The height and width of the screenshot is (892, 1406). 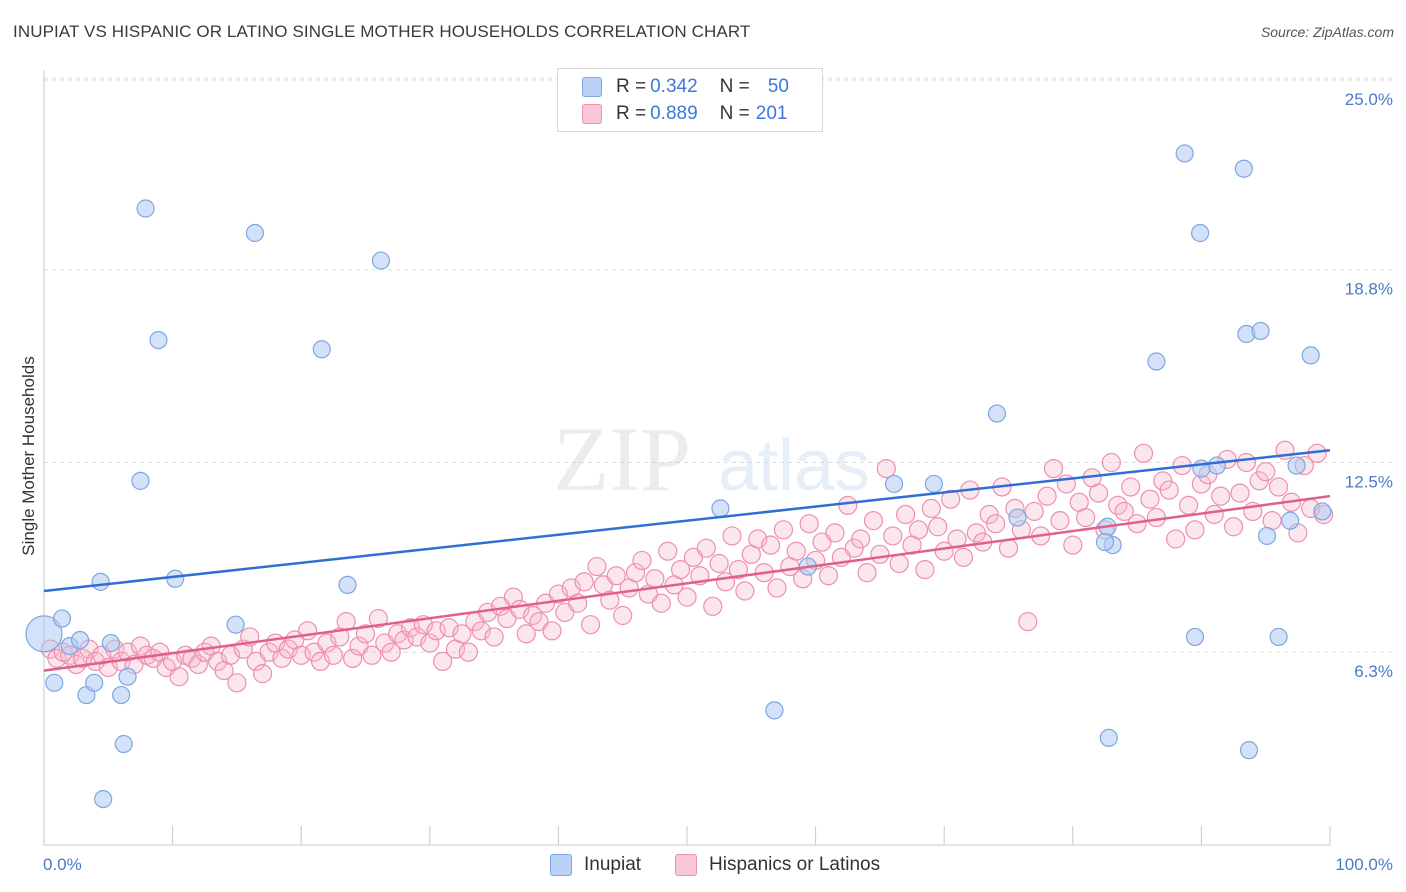 I want to click on x-tick-label: 100.0%, so click(x=1364, y=864).